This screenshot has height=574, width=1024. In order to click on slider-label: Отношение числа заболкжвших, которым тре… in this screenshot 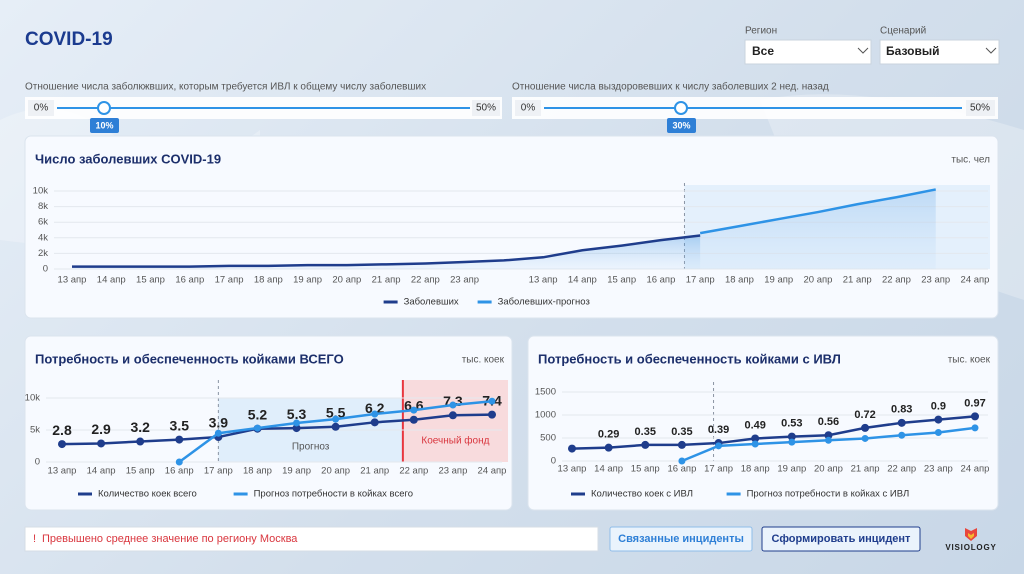, I will do `click(225, 87)`.